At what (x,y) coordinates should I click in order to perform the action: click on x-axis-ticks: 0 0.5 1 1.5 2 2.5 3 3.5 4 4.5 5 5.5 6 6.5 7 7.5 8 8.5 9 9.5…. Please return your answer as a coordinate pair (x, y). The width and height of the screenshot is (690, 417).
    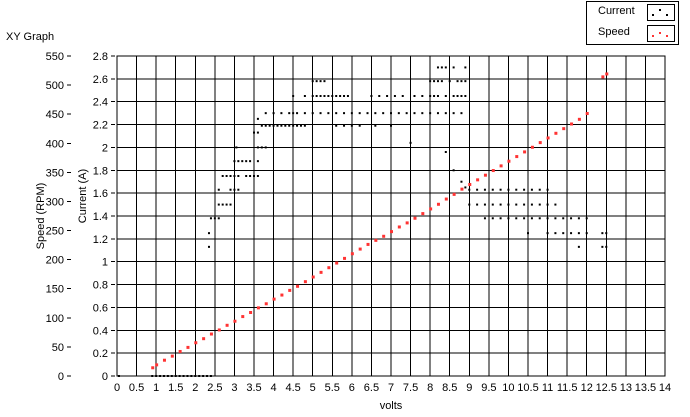
    Looking at the image, I should click on (392, 388).